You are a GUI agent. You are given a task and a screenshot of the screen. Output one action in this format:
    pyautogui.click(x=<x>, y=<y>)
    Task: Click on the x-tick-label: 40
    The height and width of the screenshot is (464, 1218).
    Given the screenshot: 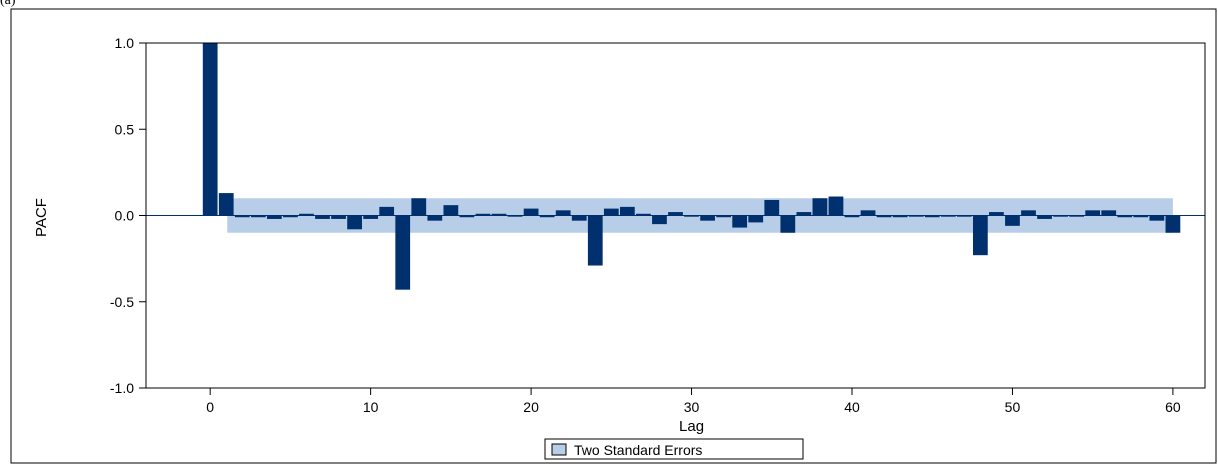 What is the action you would take?
    pyautogui.click(x=852, y=407)
    